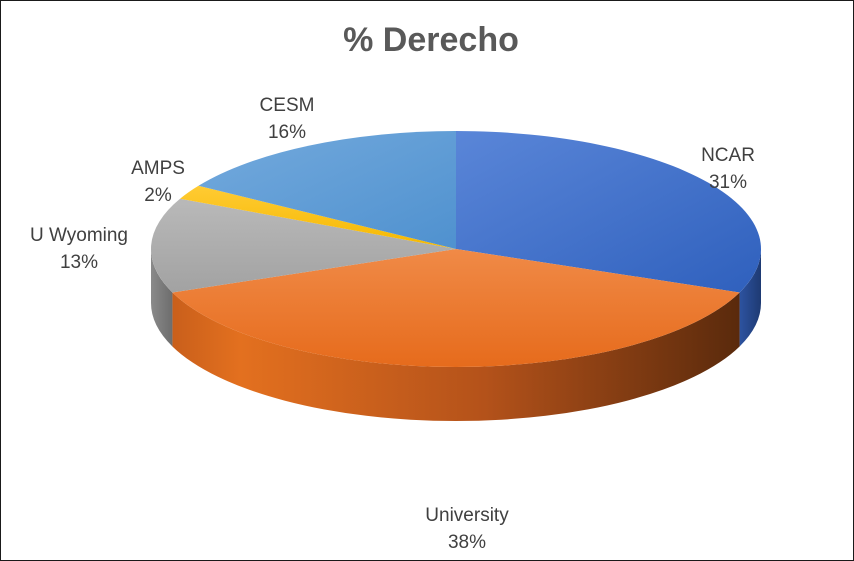  Describe the element at coordinates (158, 168) in the screenshot. I see `label-amps-name: AMPS` at that location.